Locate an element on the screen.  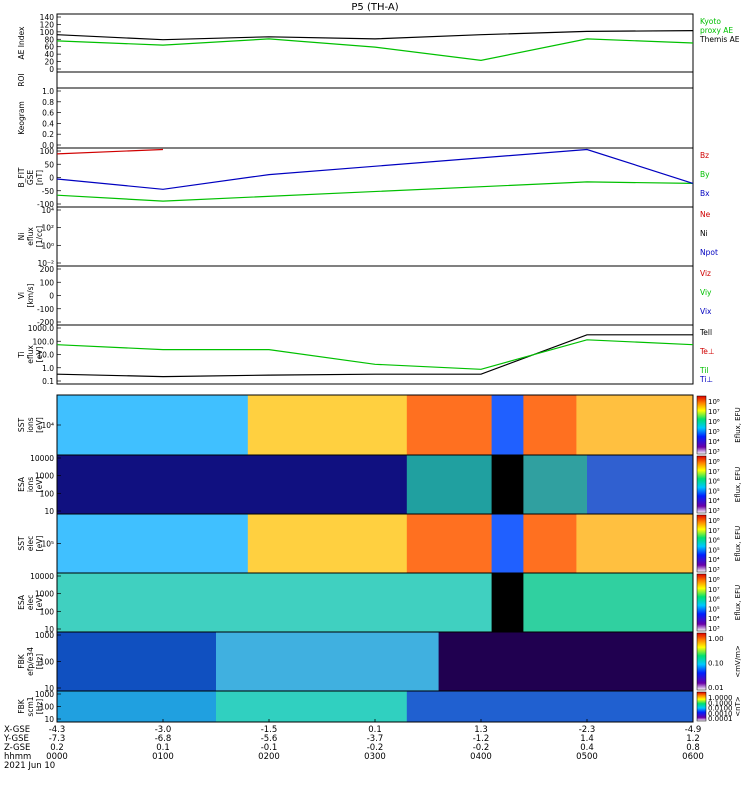
ytick-label: 100 is located at coordinates (47, 282).